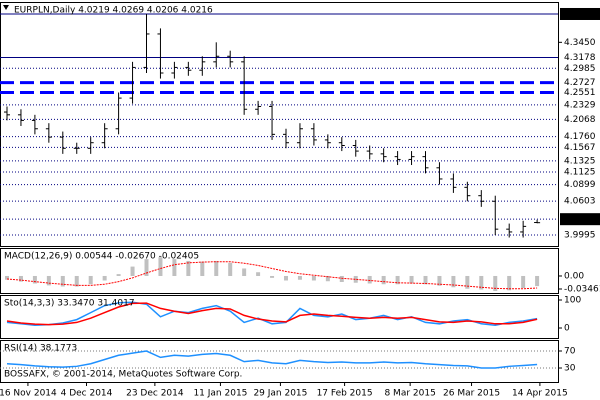 The height and width of the screenshot is (400, 600). Describe the element at coordinates (572, 301) in the screenshot. I see `y-tick-label: 100` at that location.